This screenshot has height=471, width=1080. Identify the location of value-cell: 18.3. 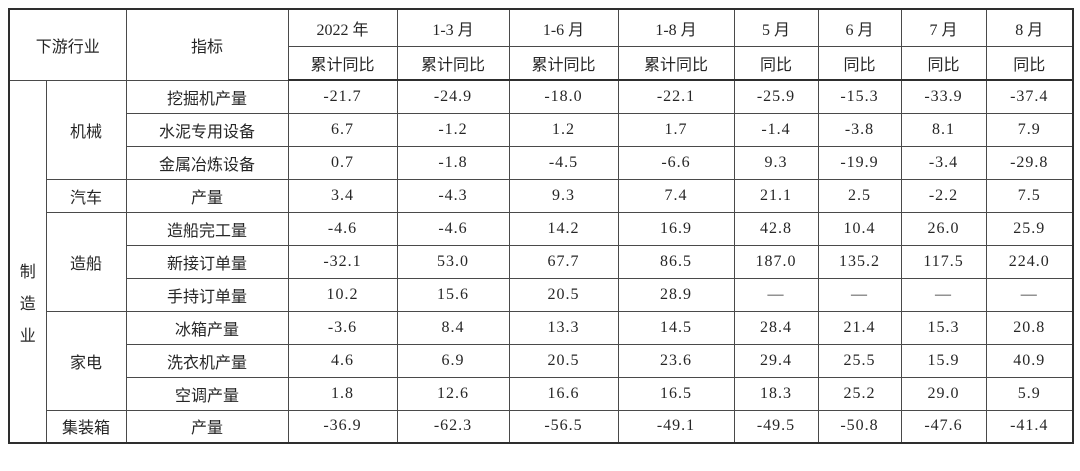
(776, 393).